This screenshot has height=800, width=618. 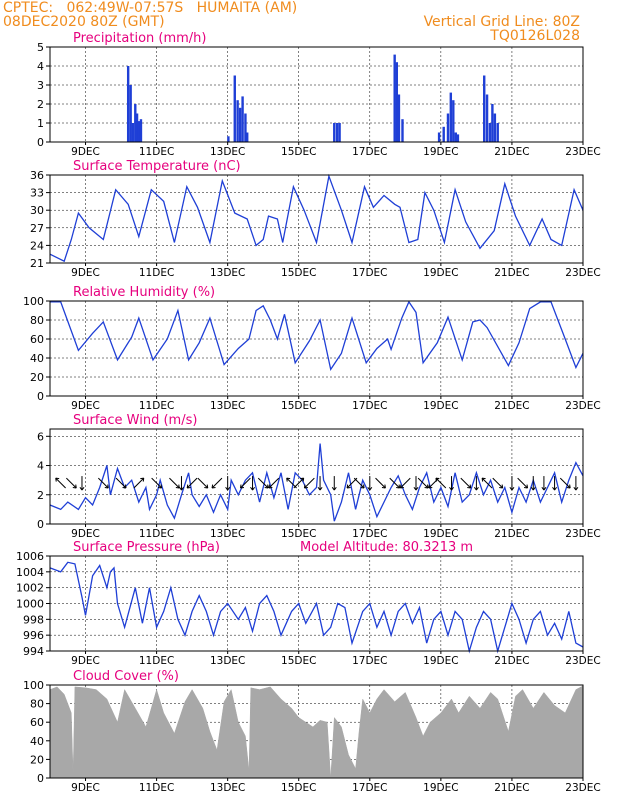 What do you see at coordinates (37, 377) in the screenshot?
I see `y-tick-label: 20` at bounding box center [37, 377].